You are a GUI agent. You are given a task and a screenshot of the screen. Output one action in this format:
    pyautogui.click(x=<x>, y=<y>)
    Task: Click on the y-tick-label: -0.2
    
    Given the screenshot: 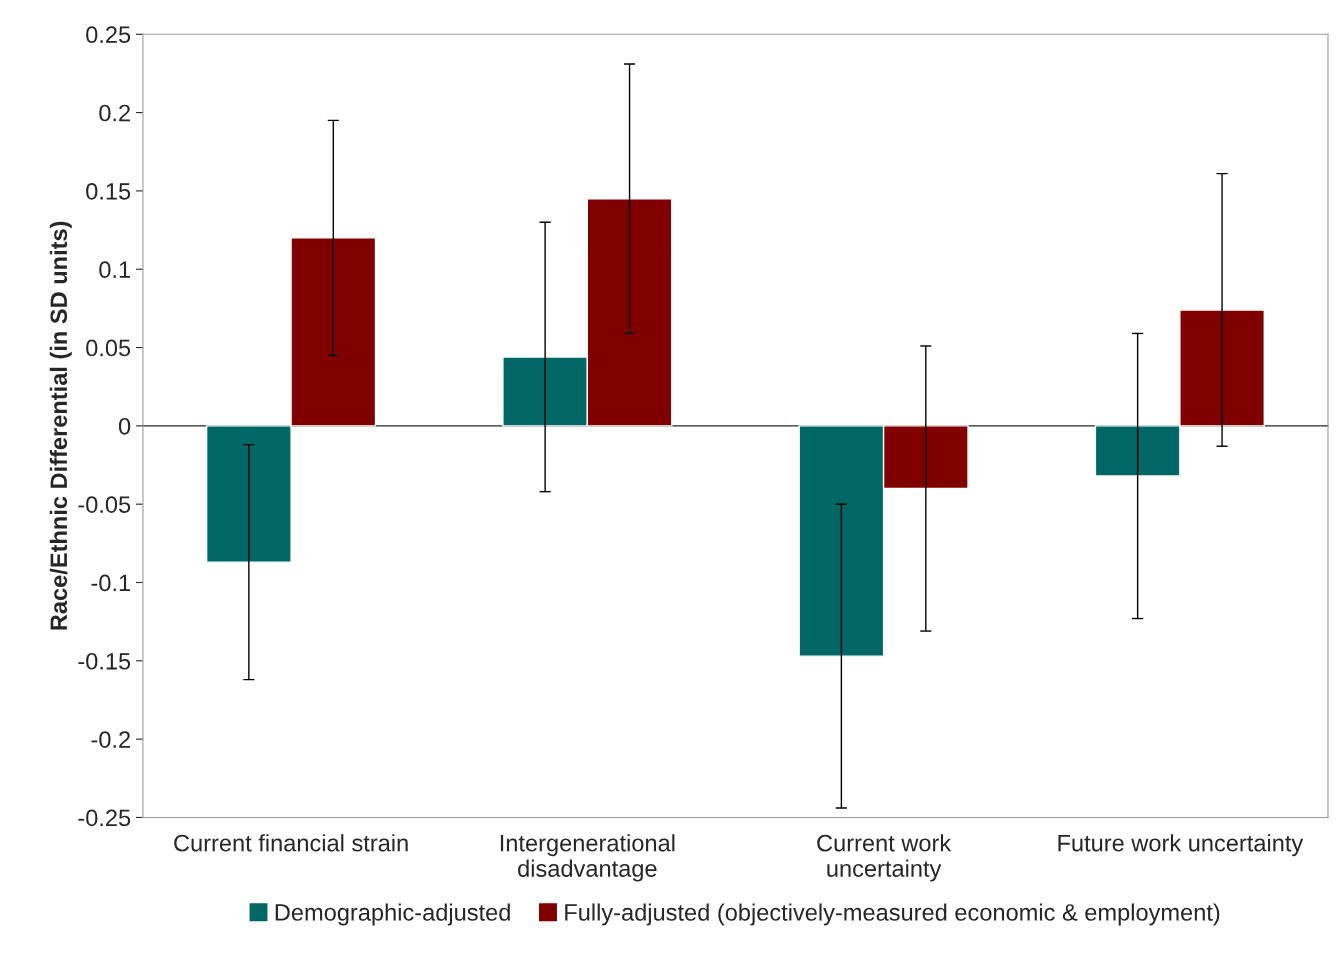 What is the action you would take?
    pyautogui.click(x=110, y=739)
    